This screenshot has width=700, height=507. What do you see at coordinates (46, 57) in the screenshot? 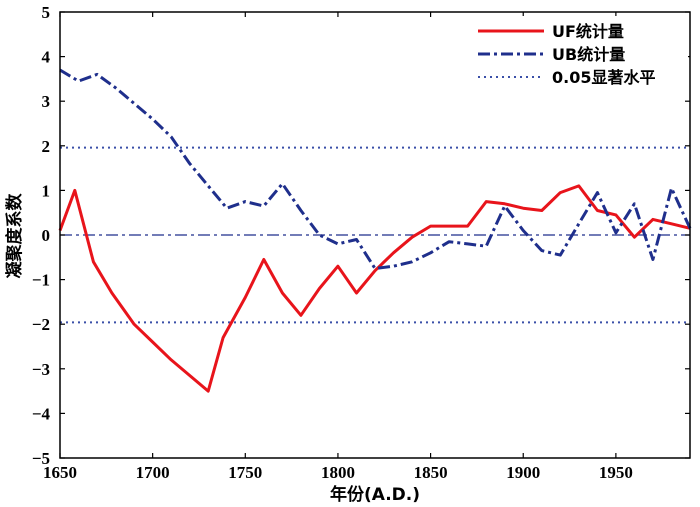
I see `y-tick-label: 4` at bounding box center [46, 57].